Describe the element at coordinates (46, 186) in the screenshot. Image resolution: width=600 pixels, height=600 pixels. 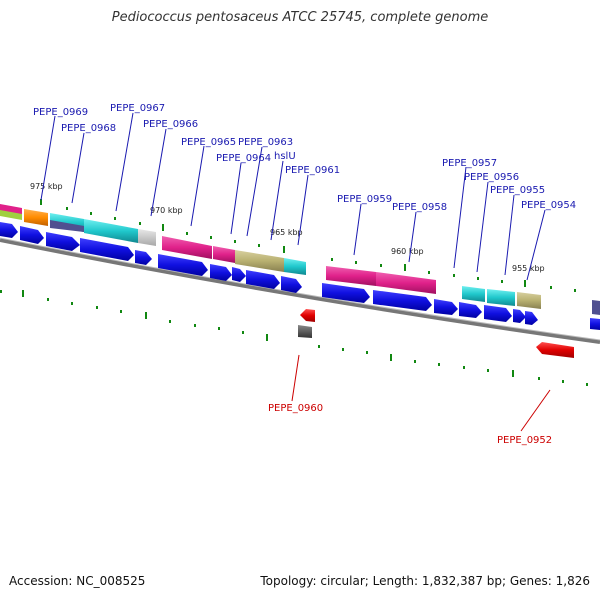
I see `kbp-label-975: 975 kbp` at that location.